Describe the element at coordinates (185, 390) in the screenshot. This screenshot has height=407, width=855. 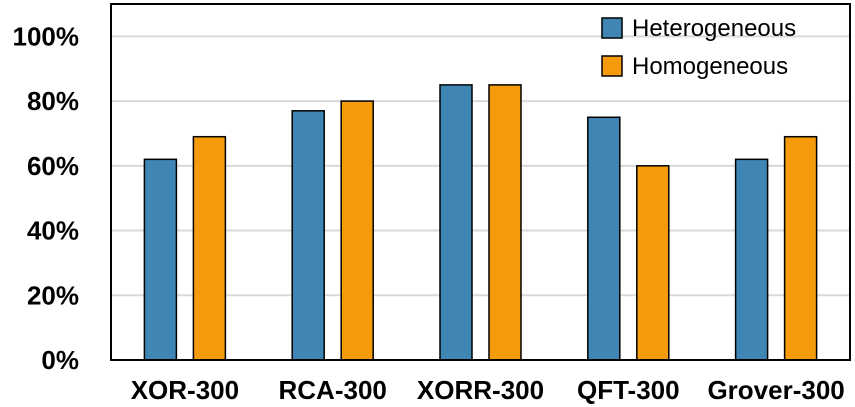
I see `x-tick-label: XOR-300` at that location.